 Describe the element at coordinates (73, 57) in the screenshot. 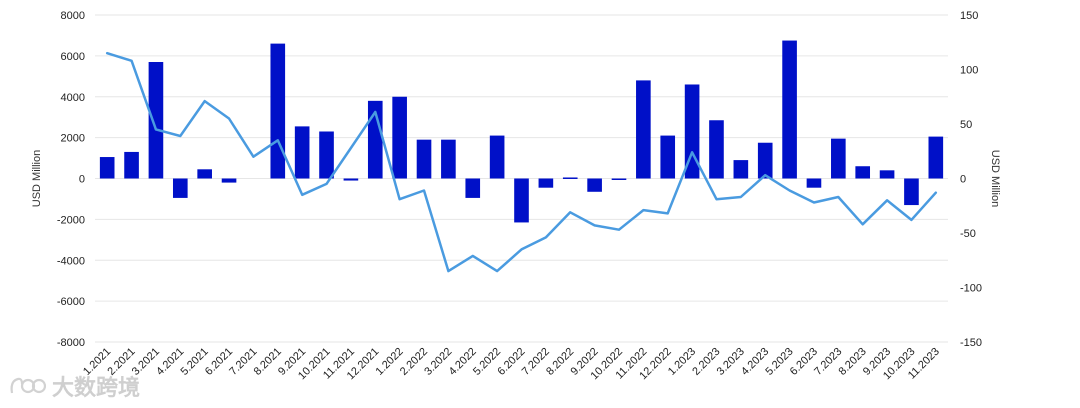

I see `y-tick-label: 6000` at that location.